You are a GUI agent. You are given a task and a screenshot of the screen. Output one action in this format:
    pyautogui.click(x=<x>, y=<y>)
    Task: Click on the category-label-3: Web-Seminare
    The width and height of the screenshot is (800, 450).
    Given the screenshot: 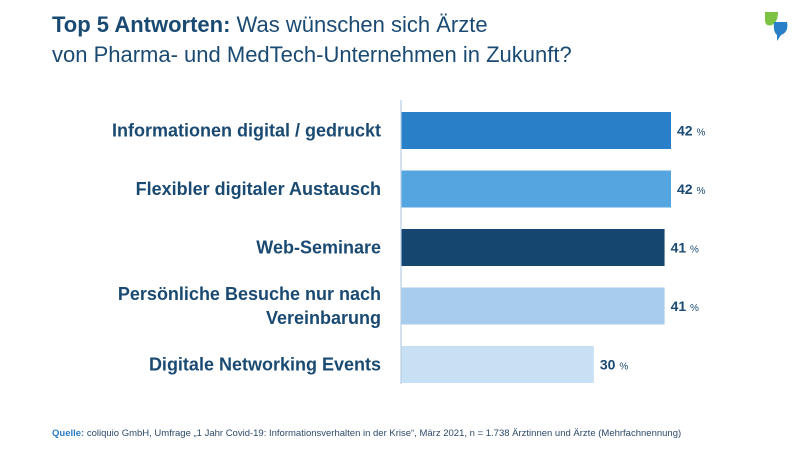 What is the action you would take?
    pyautogui.click(x=318, y=248)
    